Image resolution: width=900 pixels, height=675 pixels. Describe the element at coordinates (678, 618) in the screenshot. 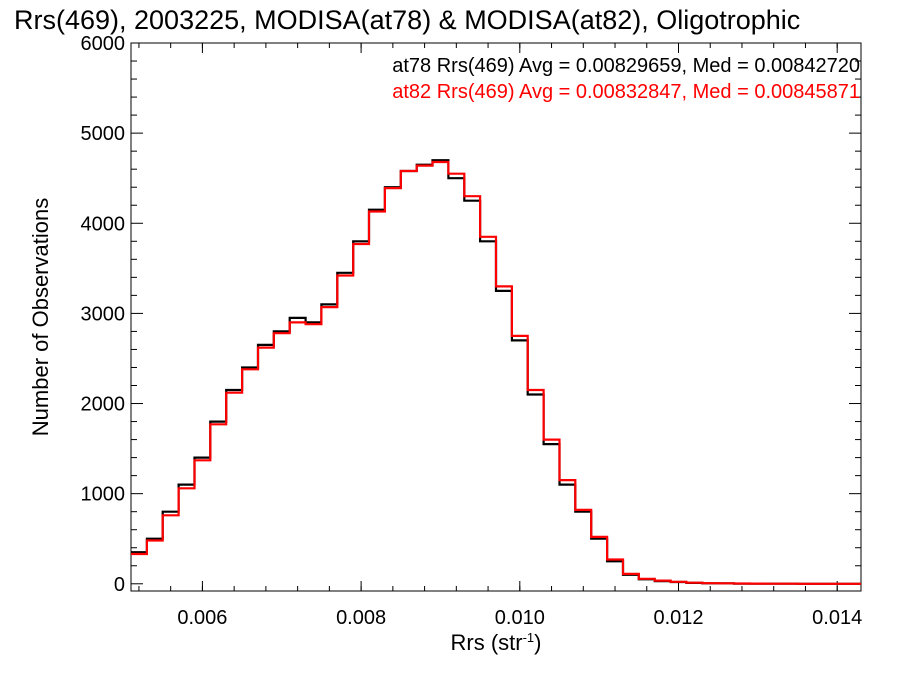

I see `x-tick-label-3: 0.012` at that location.